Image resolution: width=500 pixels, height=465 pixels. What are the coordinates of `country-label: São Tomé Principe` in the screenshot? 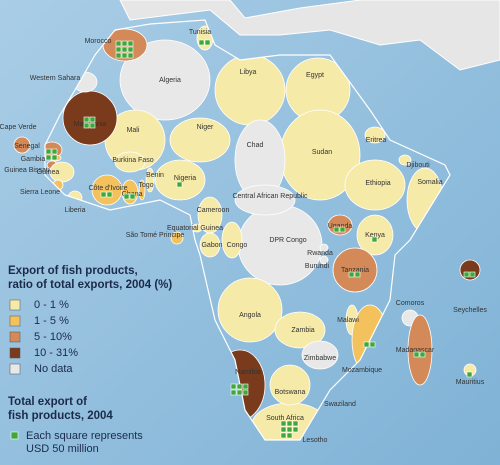 It's located at (155, 235).